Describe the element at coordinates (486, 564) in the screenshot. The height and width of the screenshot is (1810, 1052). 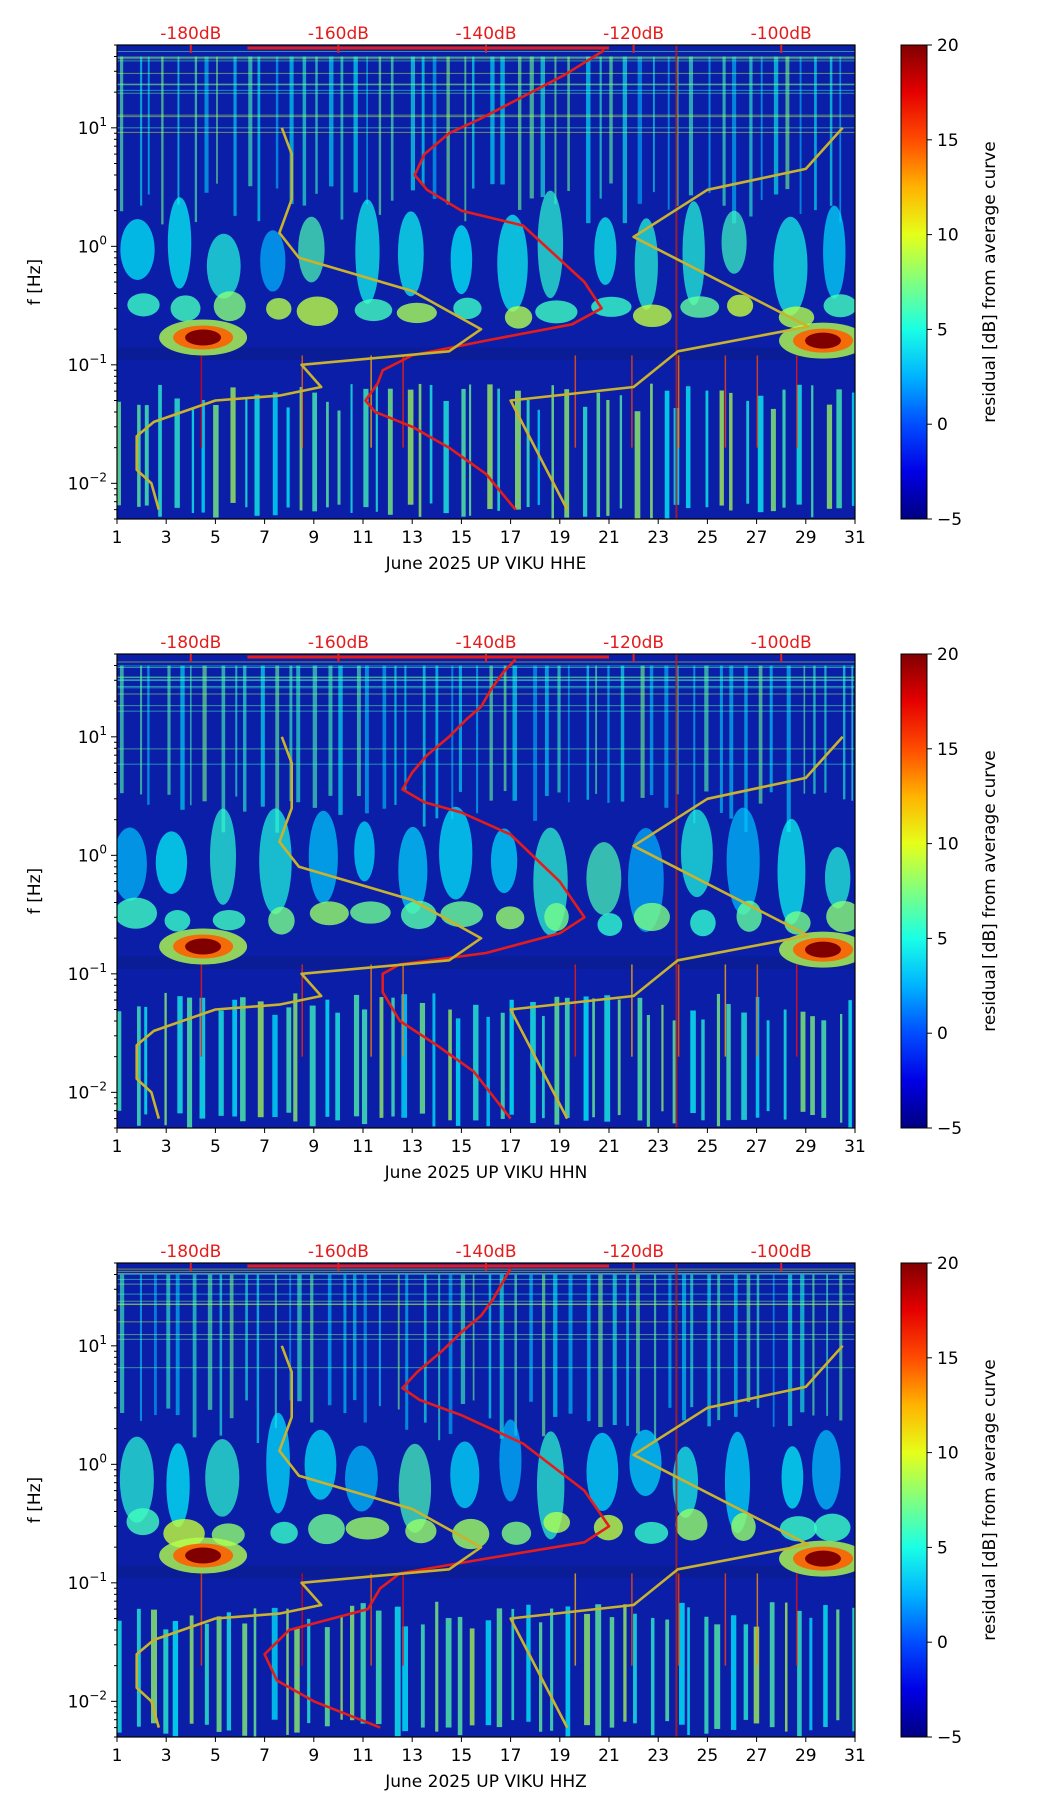
I see `x-axis-label: June 2025 UP VIKU HHE` at that location.